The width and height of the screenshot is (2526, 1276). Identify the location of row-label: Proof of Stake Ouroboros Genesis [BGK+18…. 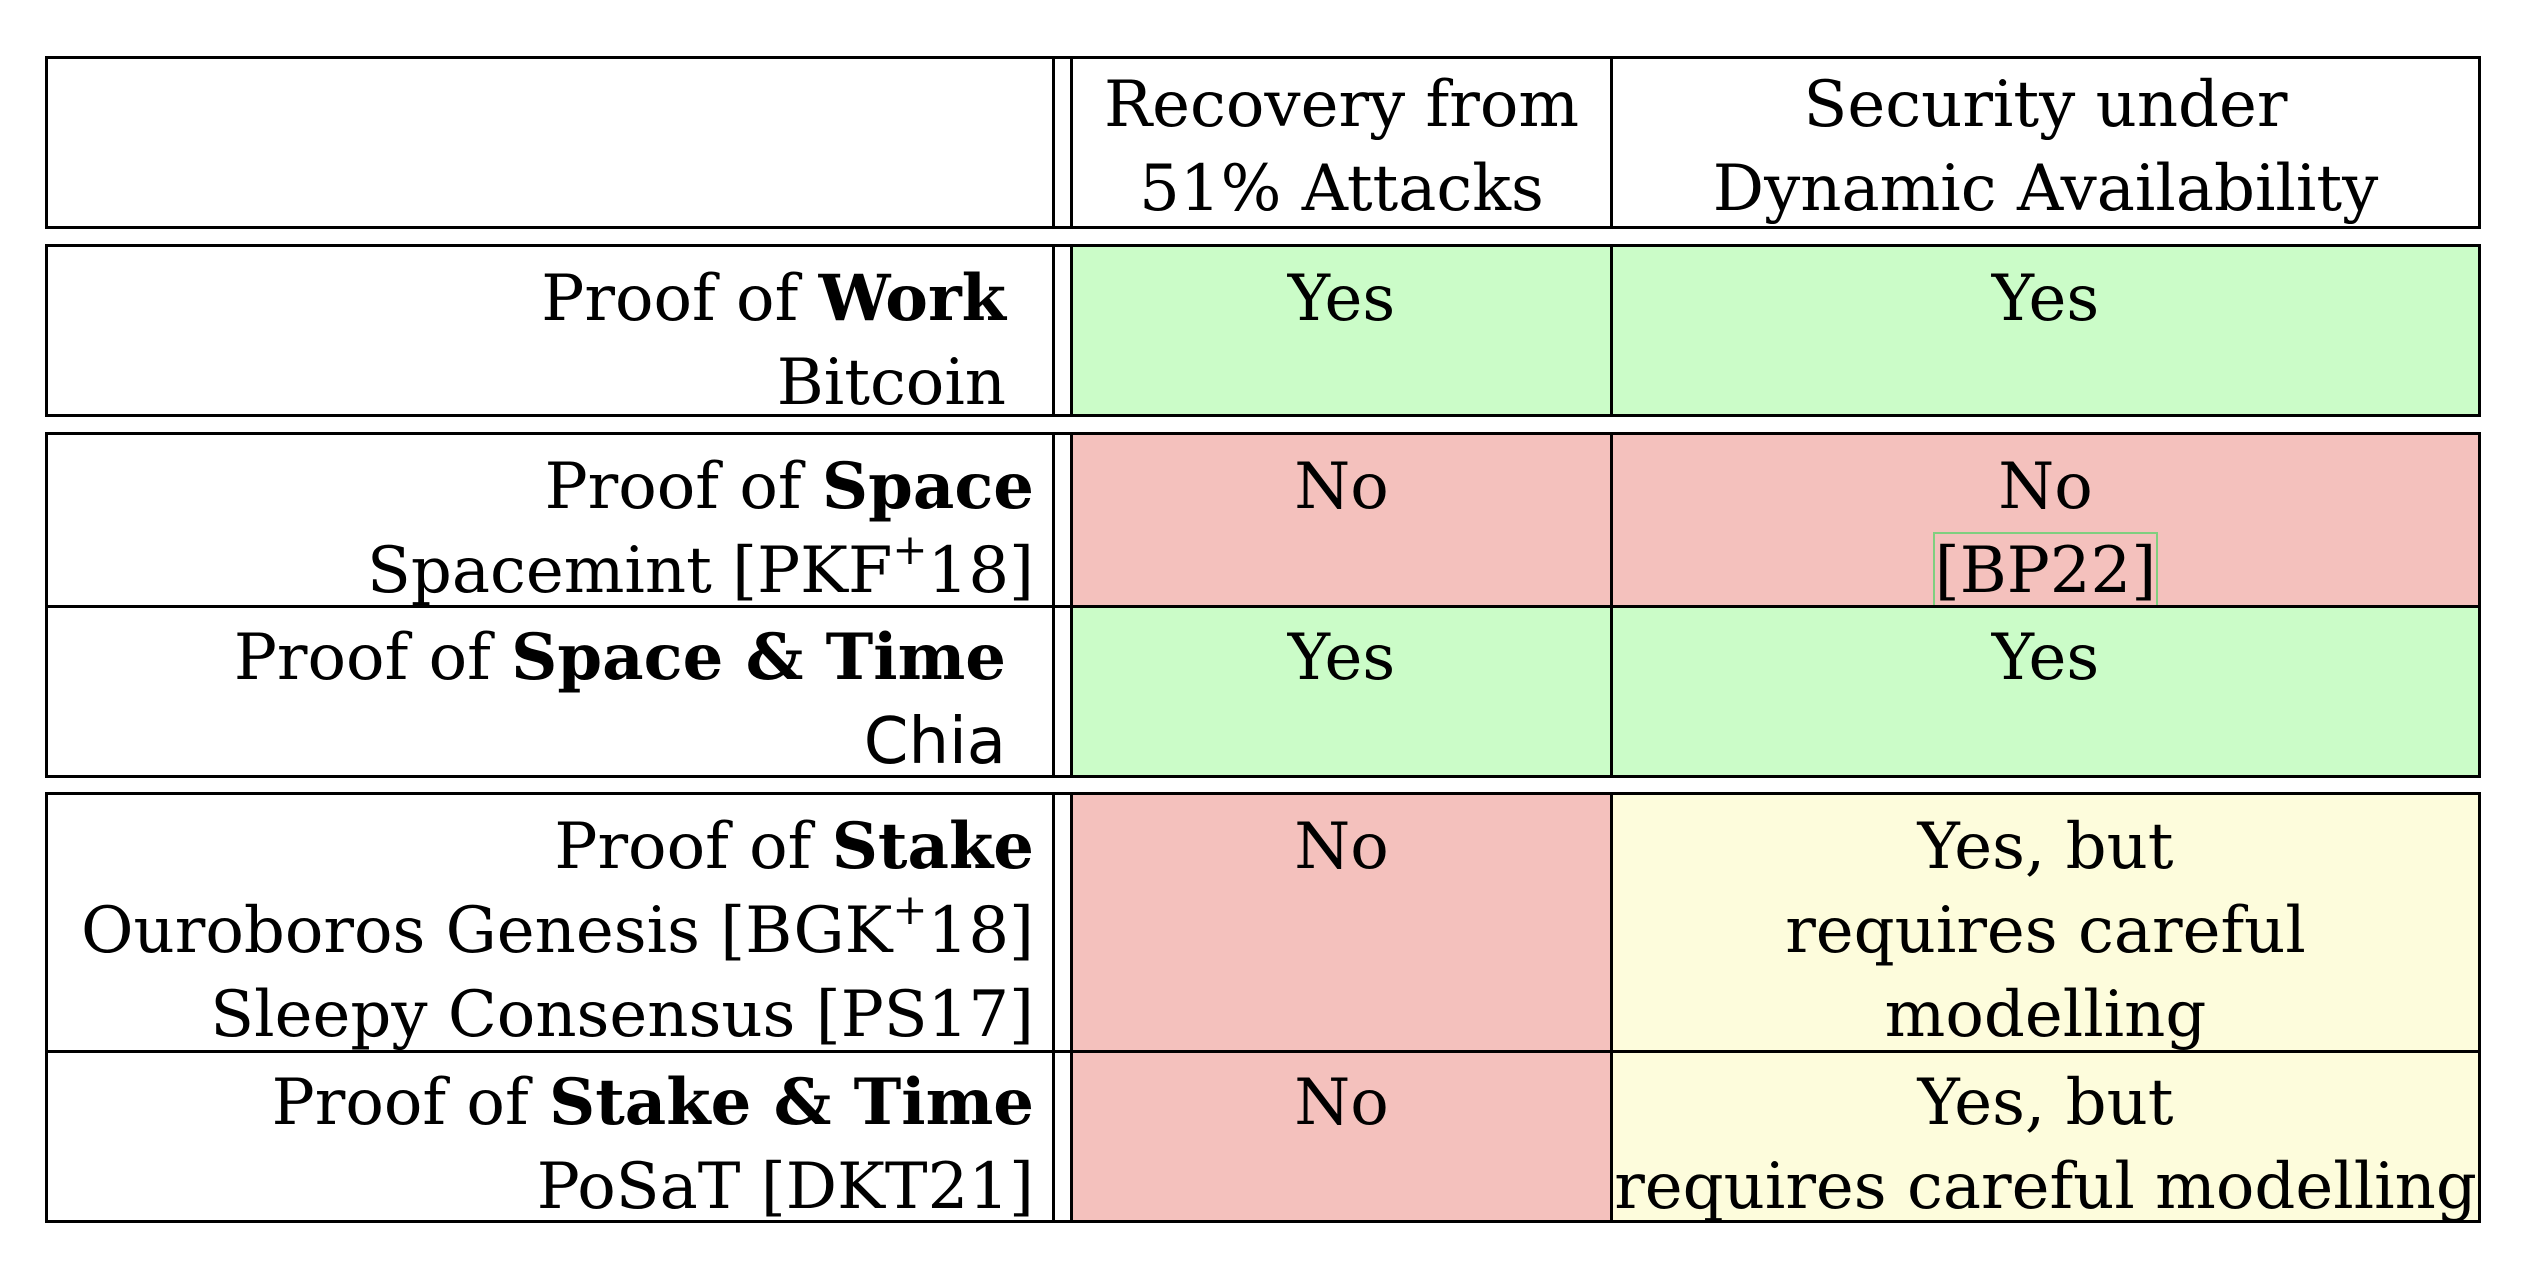
(557, 930).